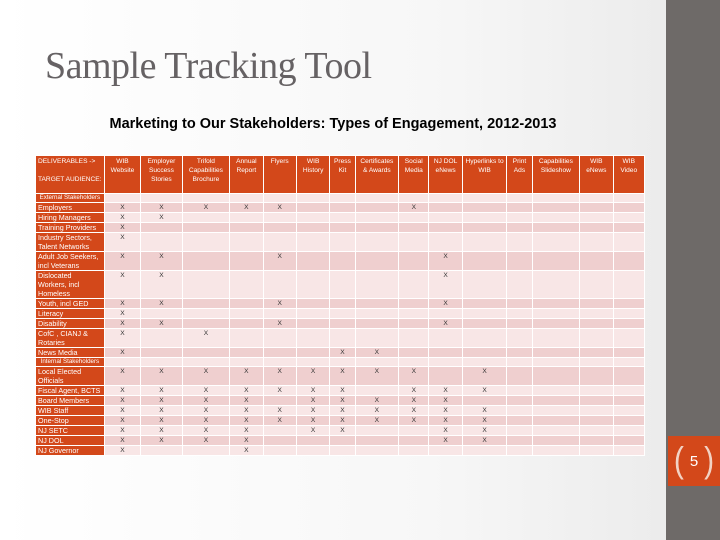  Describe the element at coordinates (70, 338) in the screenshot. I see `row-label: CofC , CIANJ & Rotaries` at that location.